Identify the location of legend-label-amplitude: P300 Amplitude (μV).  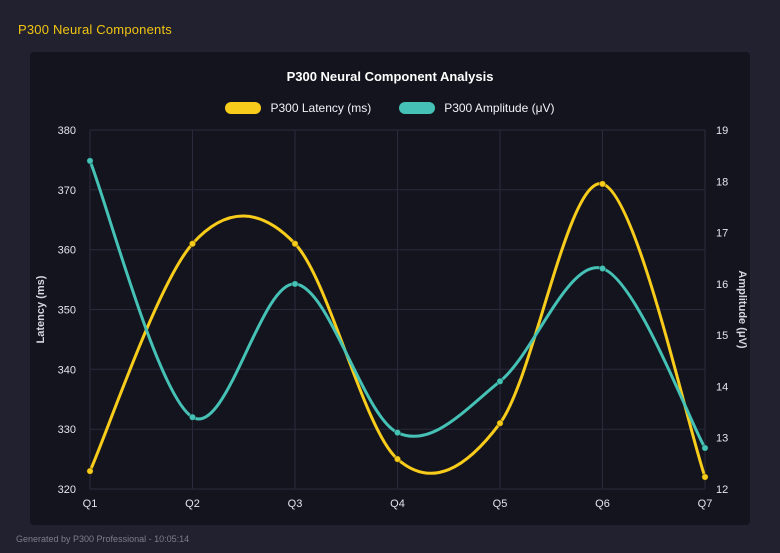
(499, 108).